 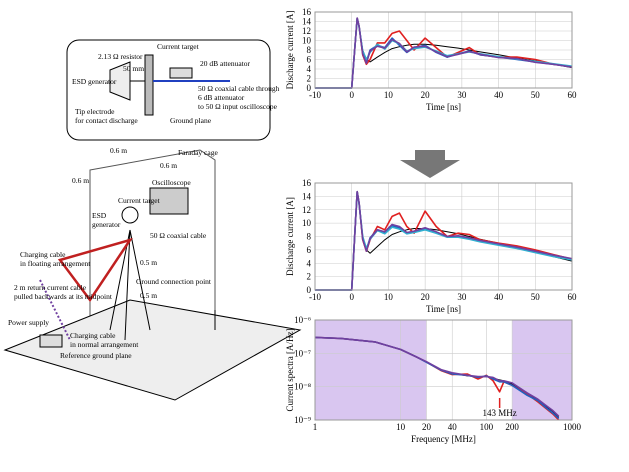 What do you see at coordinates (221, 97) in the screenshot?
I see `label: 6 dB attenuator` at bounding box center [221, 97].